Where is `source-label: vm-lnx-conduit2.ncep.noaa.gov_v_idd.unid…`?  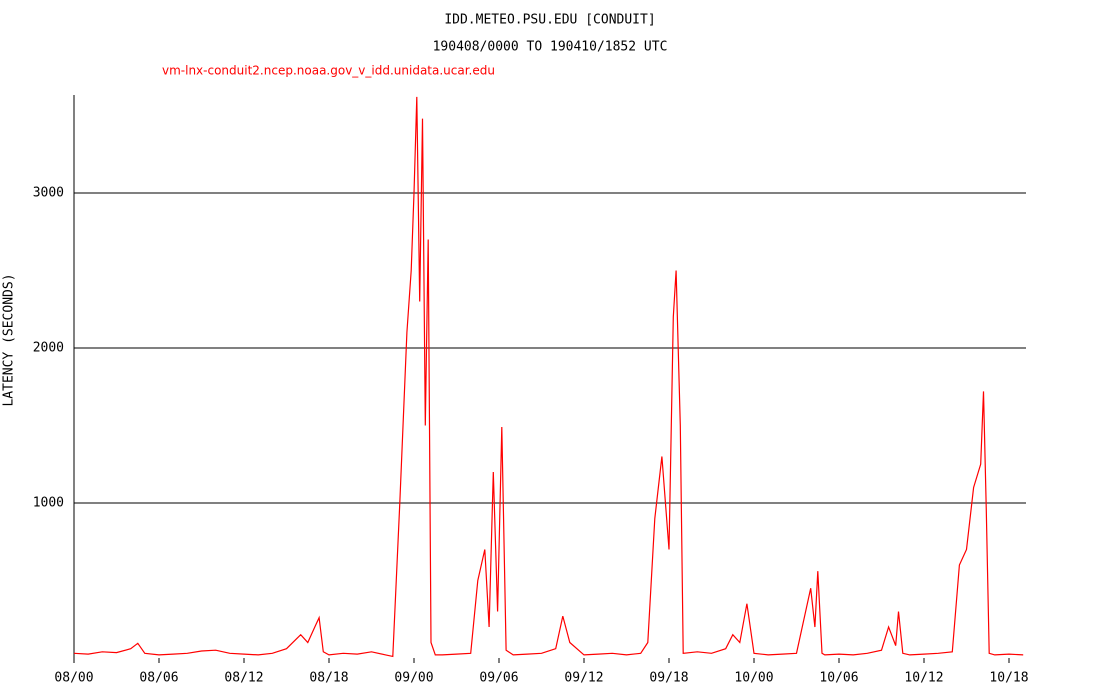
source-label: vm-lnx-conduit2.ncep.noaa.gov_v_idd.unid… is located at coordinates (328, 71).